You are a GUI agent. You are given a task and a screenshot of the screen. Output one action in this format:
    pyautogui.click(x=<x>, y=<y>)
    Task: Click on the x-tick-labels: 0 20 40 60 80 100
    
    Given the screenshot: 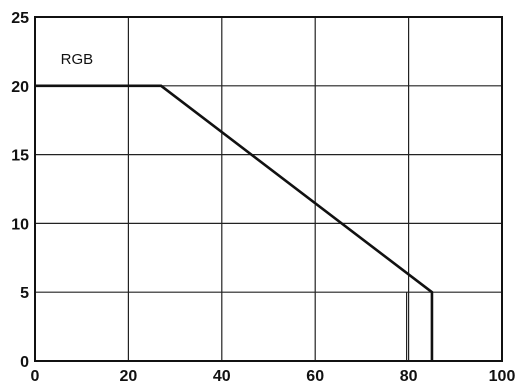 What is the action you would take?
    pyautogui.click(x=273, y=376)
    